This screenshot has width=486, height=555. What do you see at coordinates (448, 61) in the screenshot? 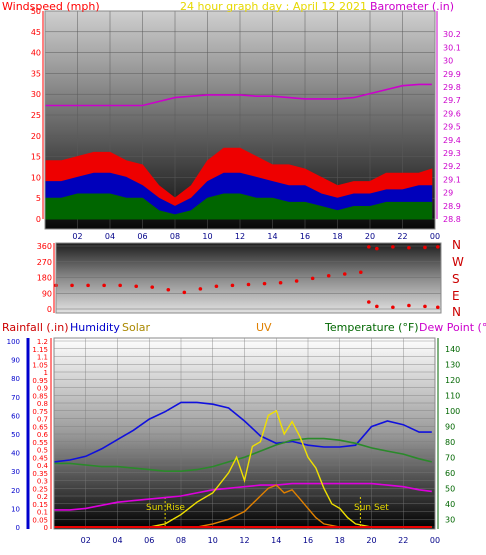
I see `barometer-tick-label: 30` at bounding box center [448, 61].